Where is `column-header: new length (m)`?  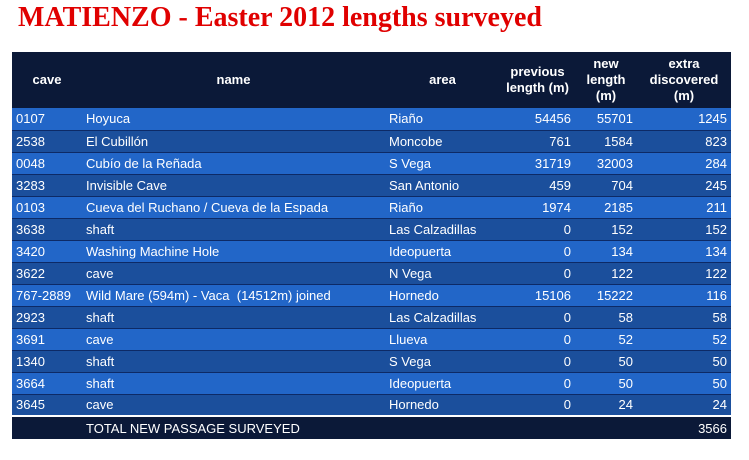
column-header: new length (m) is located at coordinates (606, 80).